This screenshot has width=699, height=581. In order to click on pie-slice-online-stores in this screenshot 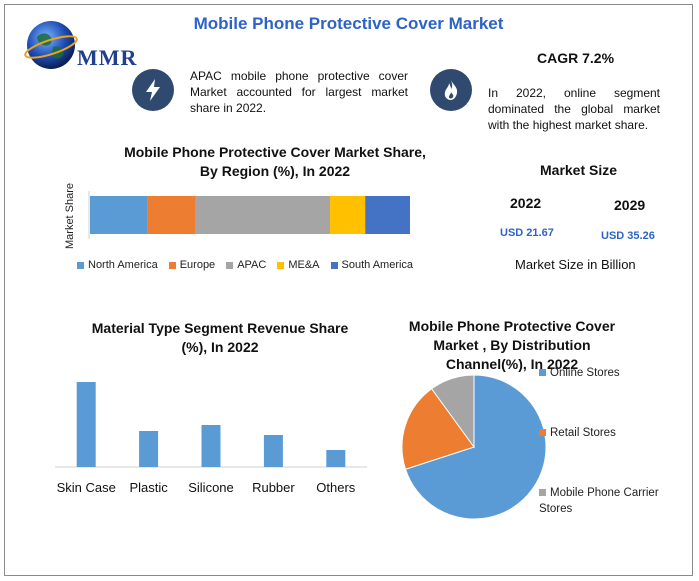, I will do `click(475, 447)`.